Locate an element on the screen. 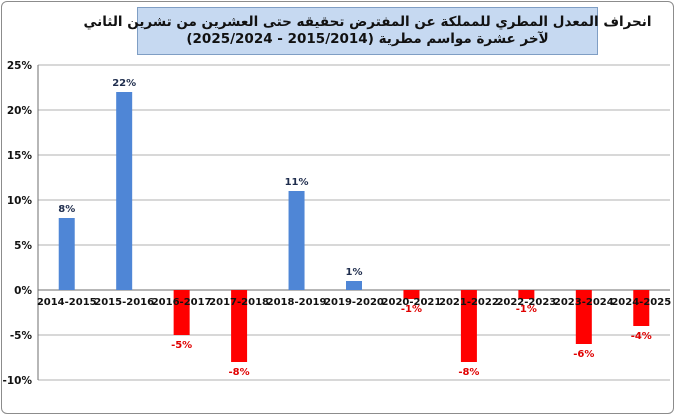  bar-2020-2021 is located at coordinates (411, 294).